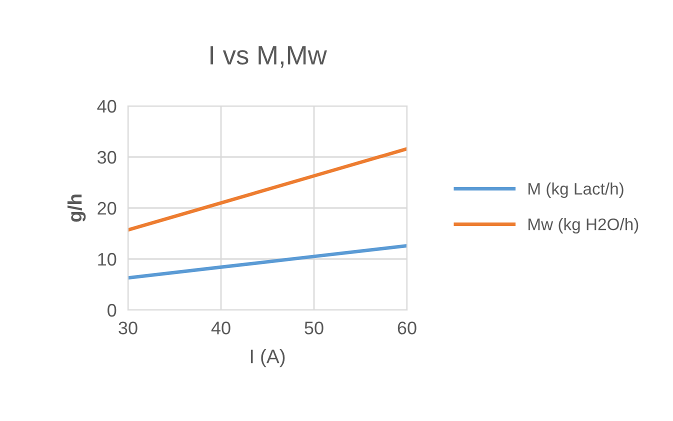 The image size is (673, 421). Describe the element at coordinates (76, 208) in the screenshot. I see `y-axis-title: g/h` at that location.